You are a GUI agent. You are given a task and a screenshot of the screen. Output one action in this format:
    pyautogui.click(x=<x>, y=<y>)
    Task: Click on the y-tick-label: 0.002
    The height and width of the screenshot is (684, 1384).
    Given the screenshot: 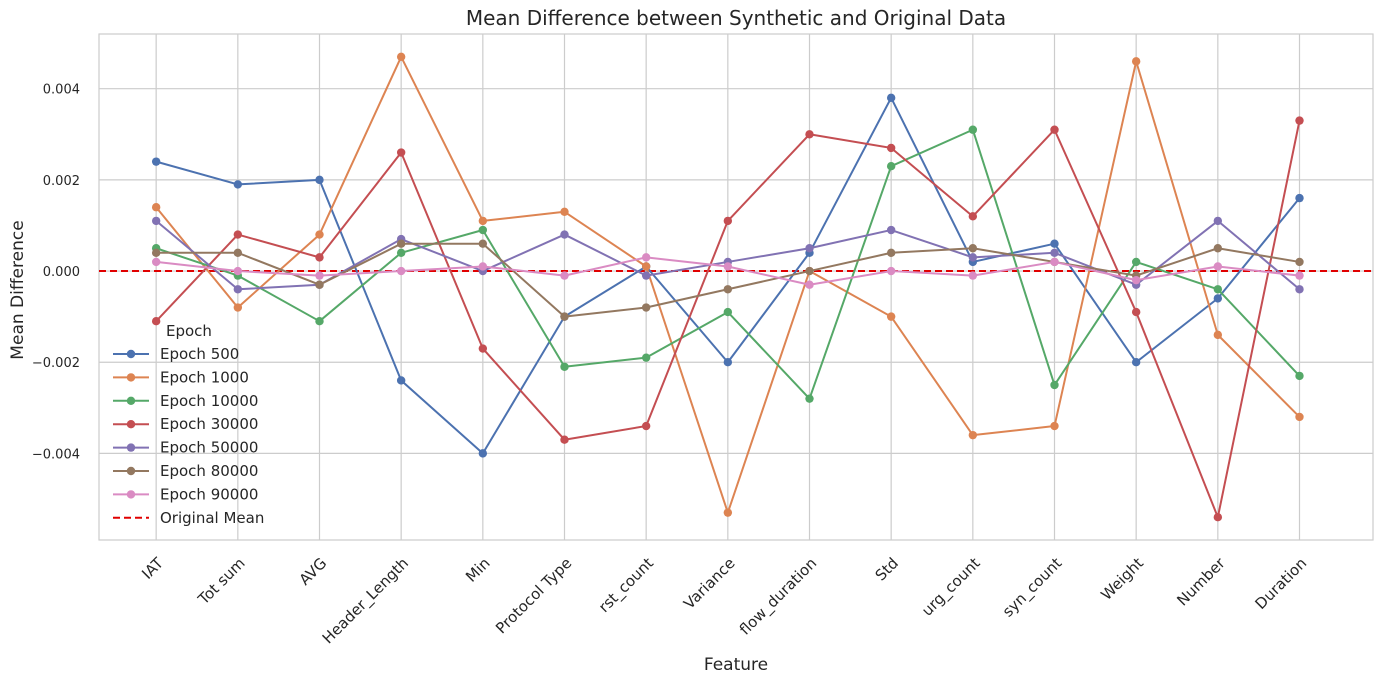 What is the action you would take?
    pyautogui.click(x=61, y=181)
    